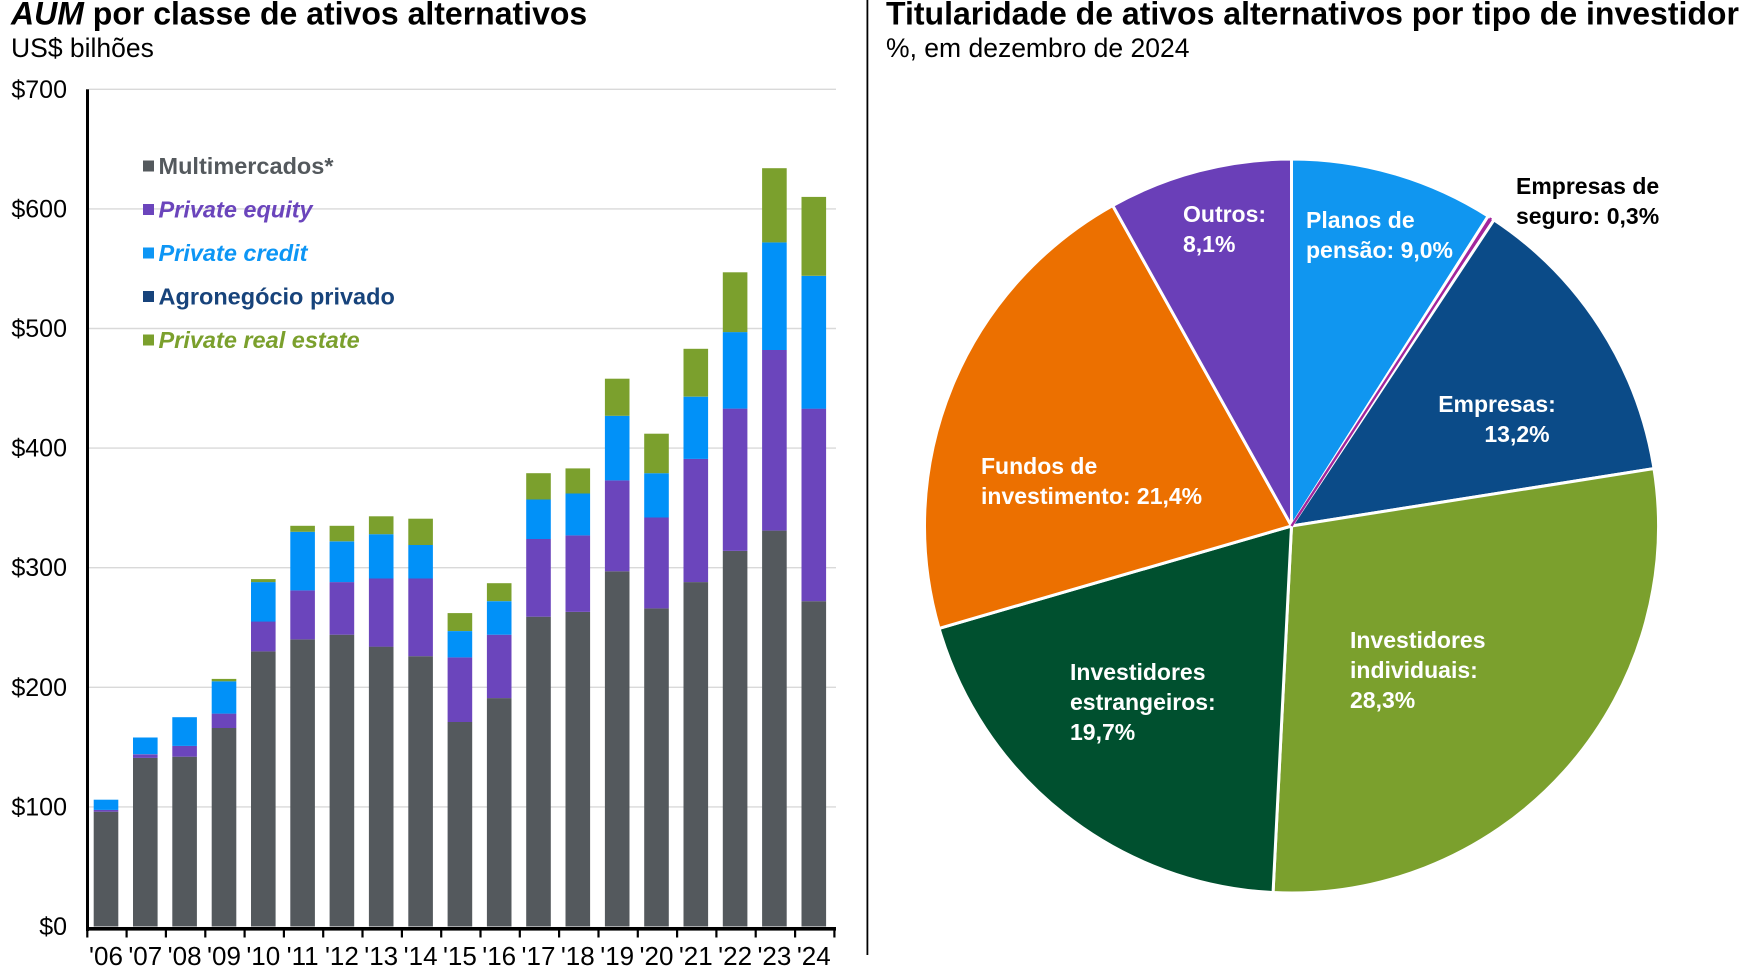 This screenshot has height=976, width=1743. I want to click on svg-text: $100, so click(39, 807).